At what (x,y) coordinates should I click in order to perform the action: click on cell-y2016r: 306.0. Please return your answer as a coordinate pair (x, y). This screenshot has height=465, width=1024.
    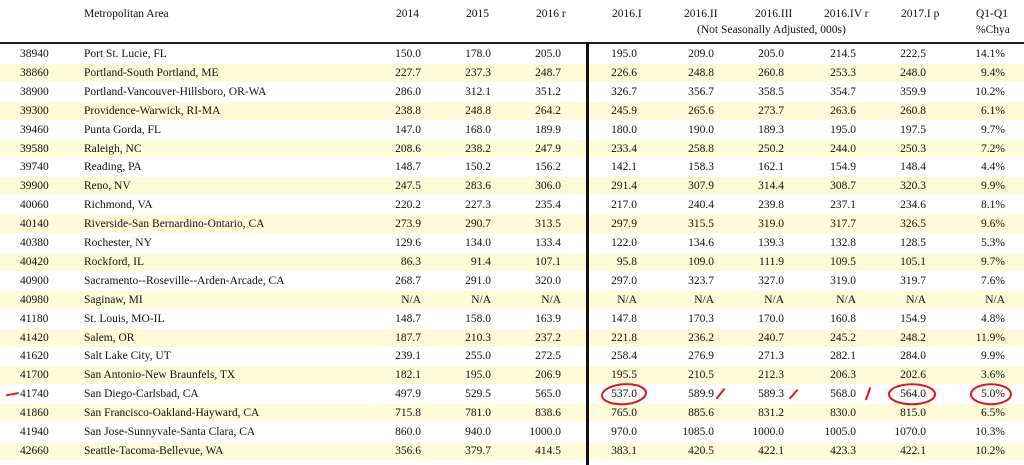
    Looking at the image, I should click on (548, 186).